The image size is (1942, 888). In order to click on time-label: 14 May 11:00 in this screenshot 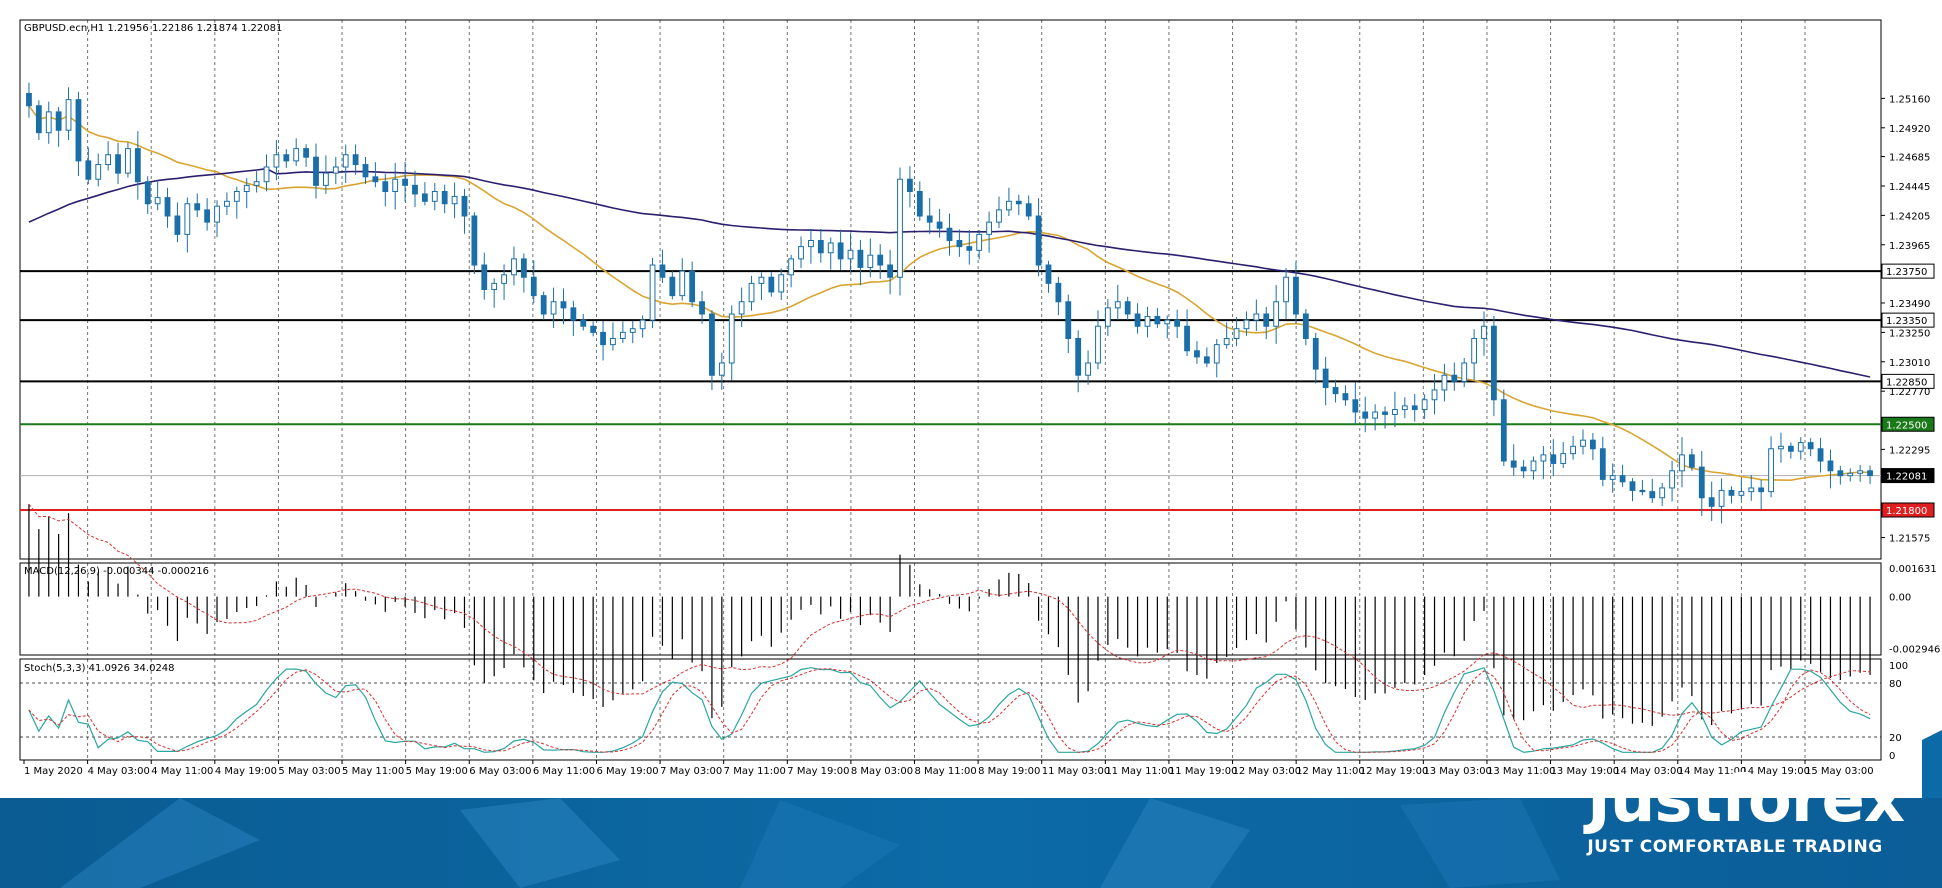, I will do `click(1712, 771)`.